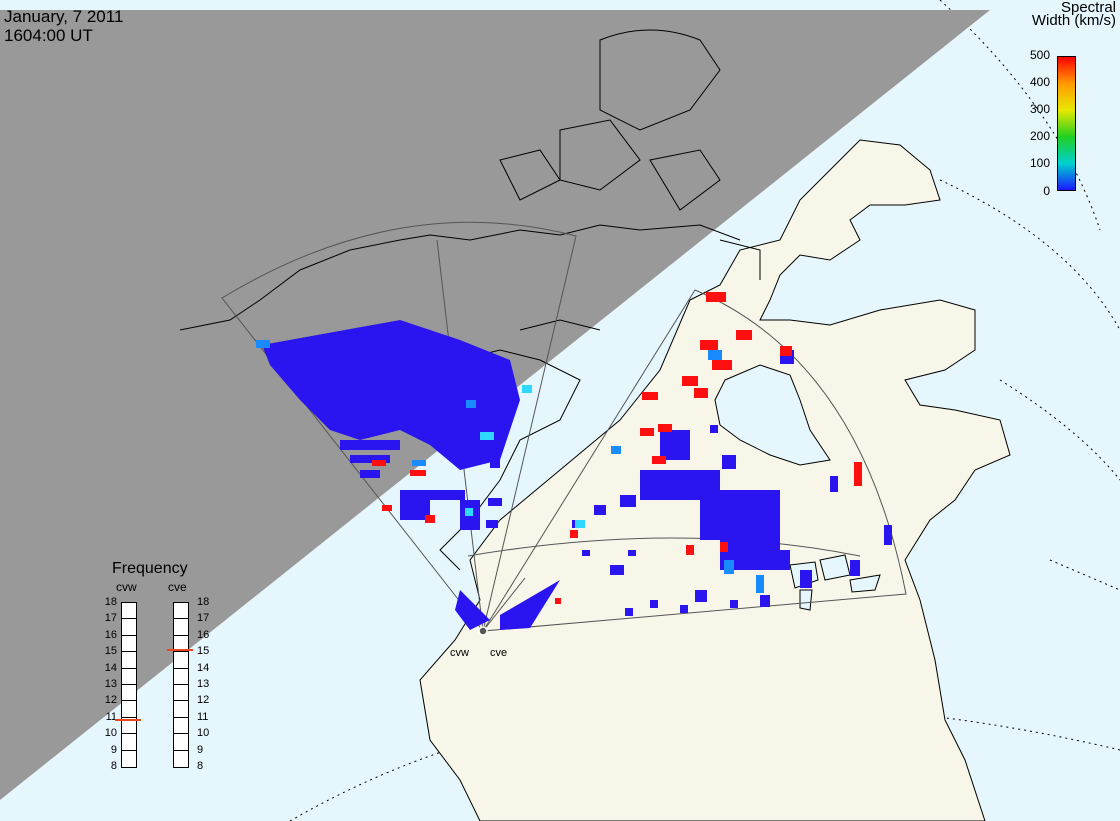 This screenshot has height=821, width=1120. I want to click on cve-mid-beam, so click(504, 604).